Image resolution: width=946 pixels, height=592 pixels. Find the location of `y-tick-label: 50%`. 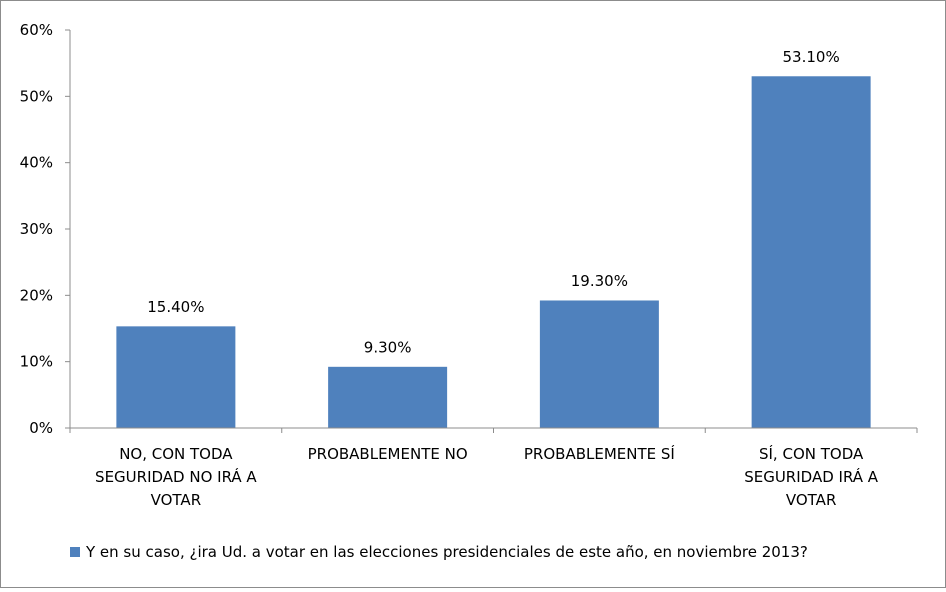

y-tick-label: 50% is located at coordinates (36, 96).